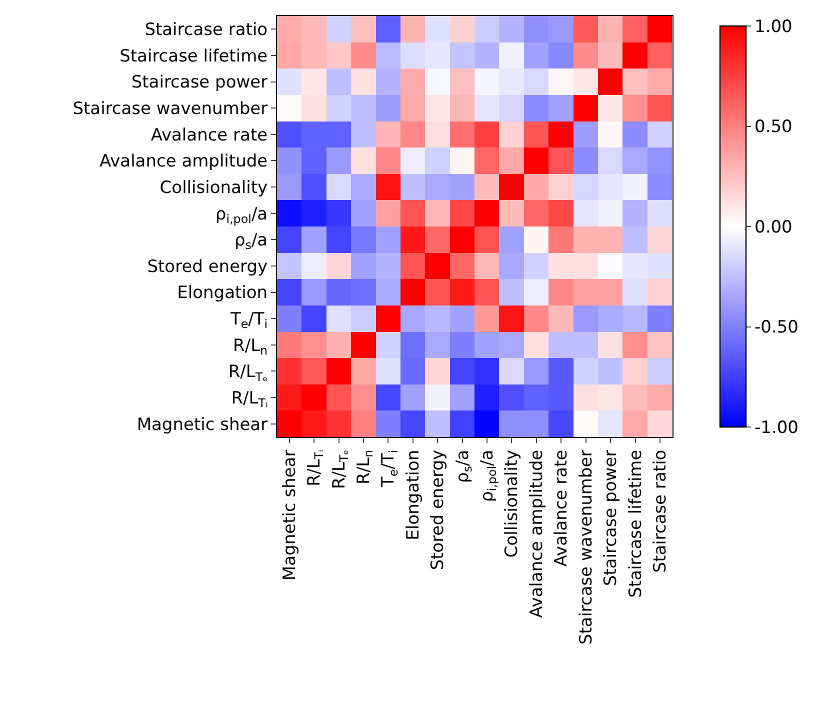  What do you see at coordinates (202, 424) in the screenshot?
I see `y-tick-label: Magnetic shear` at bounding box center [202, 424].